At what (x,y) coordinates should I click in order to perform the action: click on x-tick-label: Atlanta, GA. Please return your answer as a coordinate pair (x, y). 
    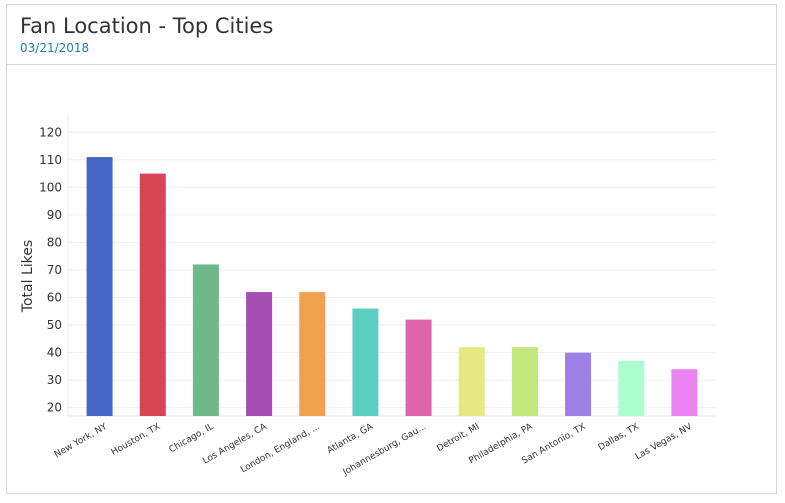
    Looking at the image, I should click on (351, 439).